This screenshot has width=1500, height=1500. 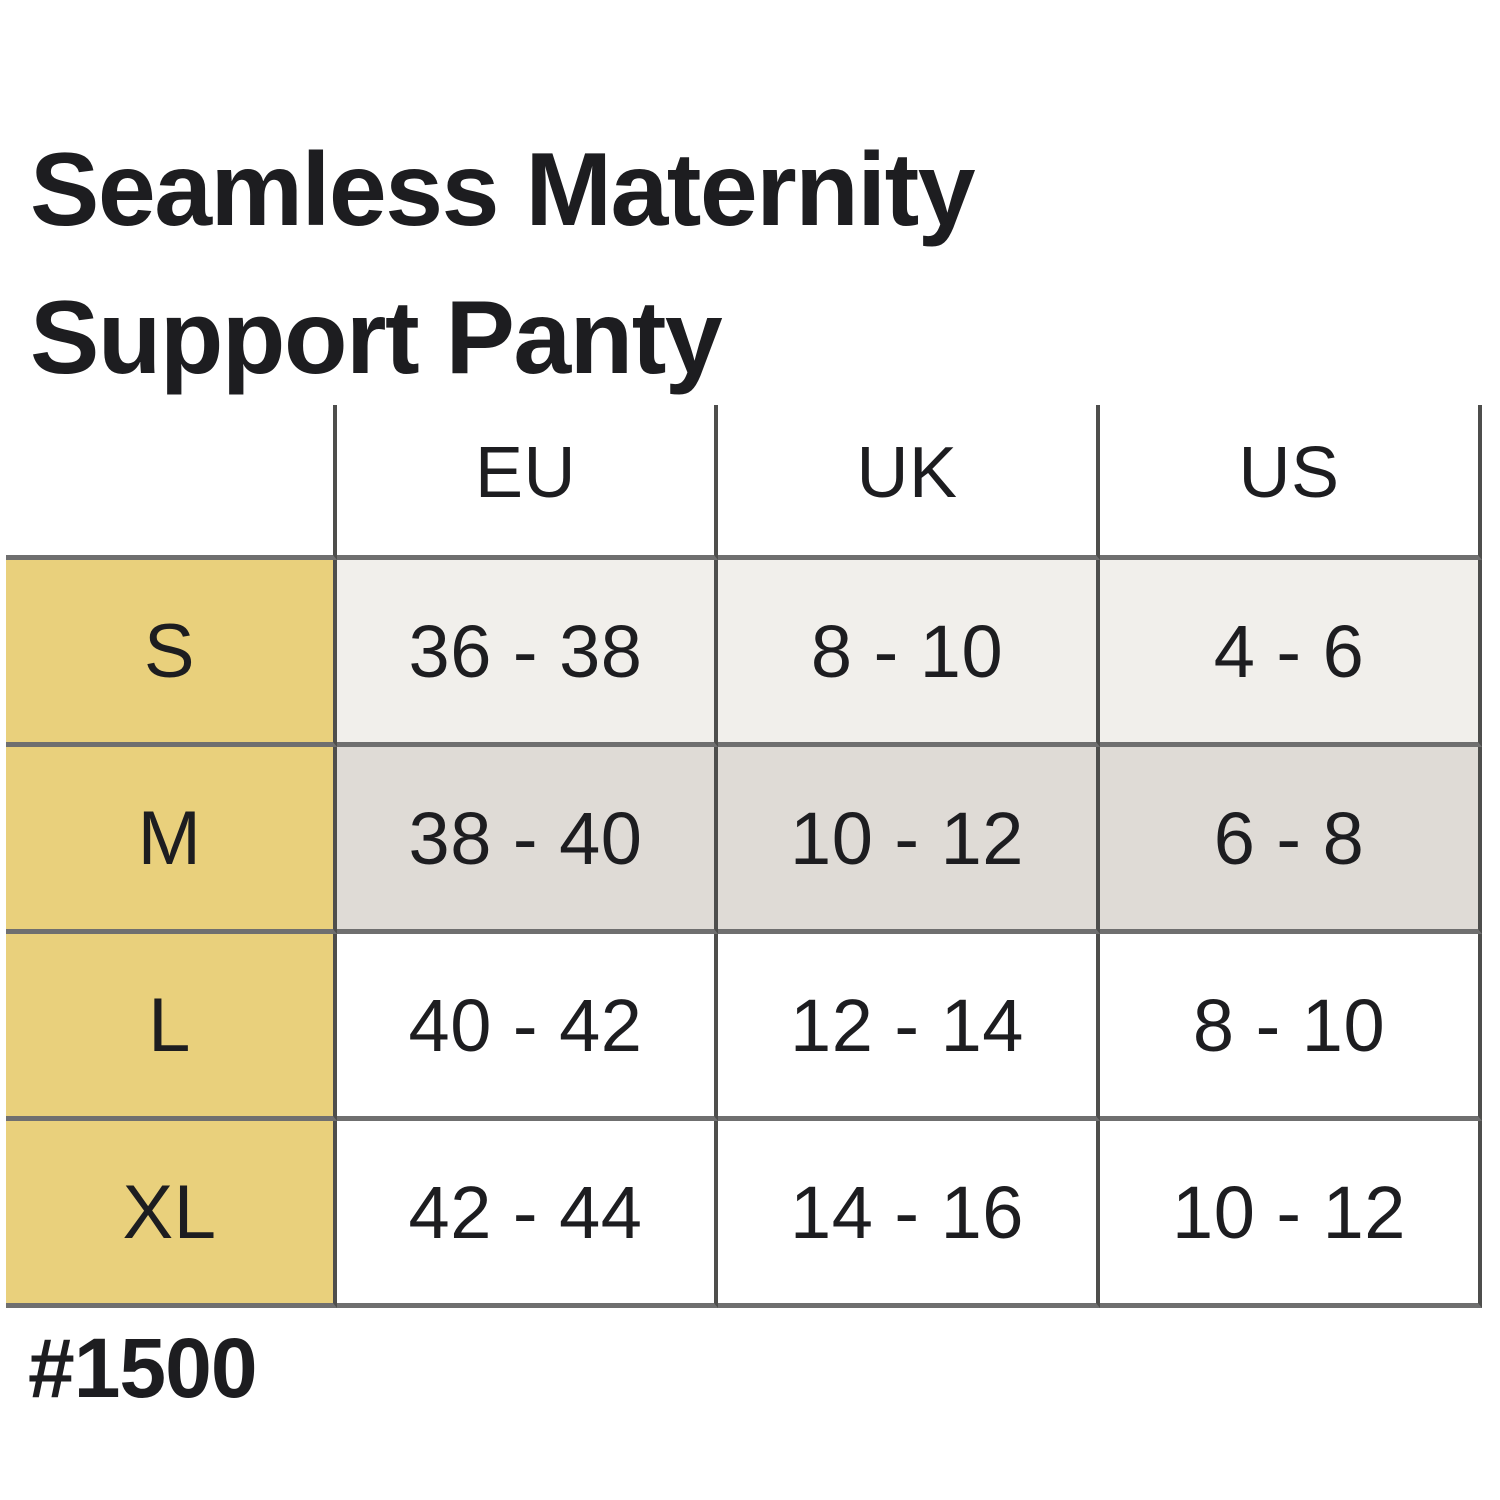 What do you see at coordinates (171, 1214) in the screenshot?
I see `row-label-xl: XL` at bounding box center [171, 1214].